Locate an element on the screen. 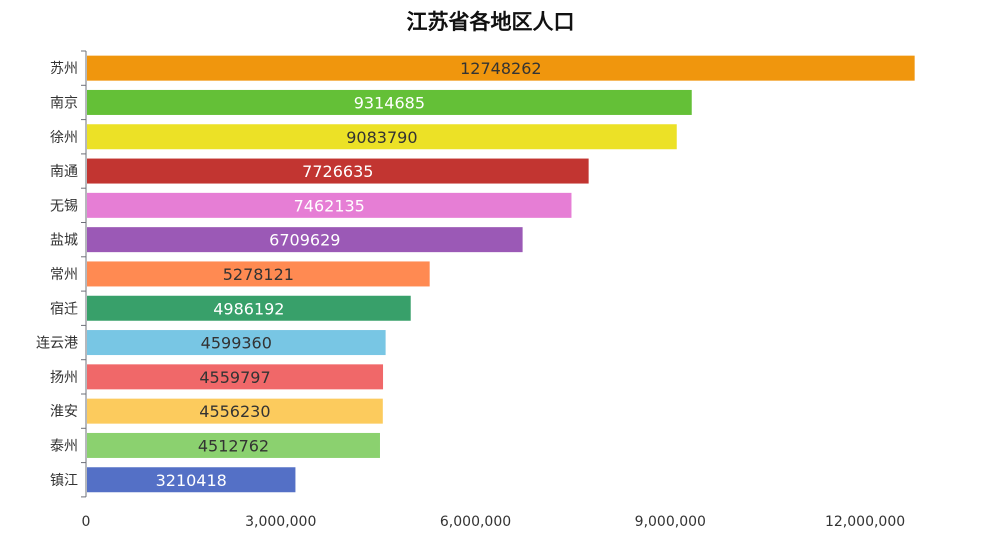 This screenshot has width=981, height=539. bar-value-label: 4559797 is located at coordinates (234, 377).